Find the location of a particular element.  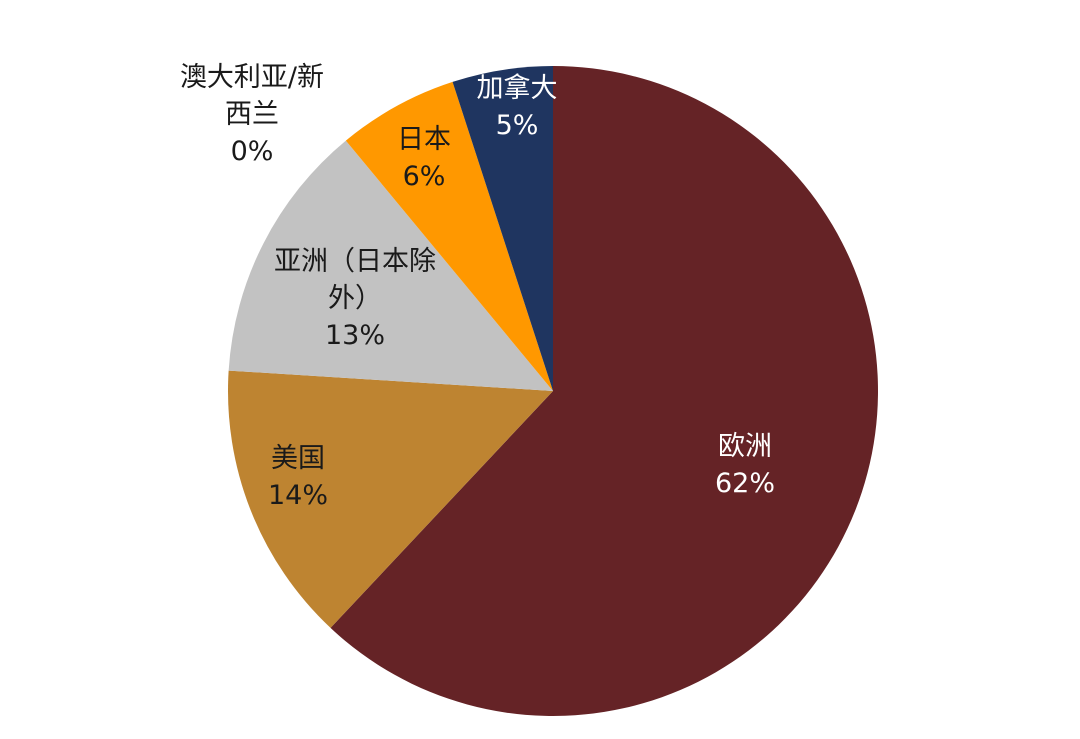

pie-label-5: 加拿大 5% is located at coordinates (517, 107).